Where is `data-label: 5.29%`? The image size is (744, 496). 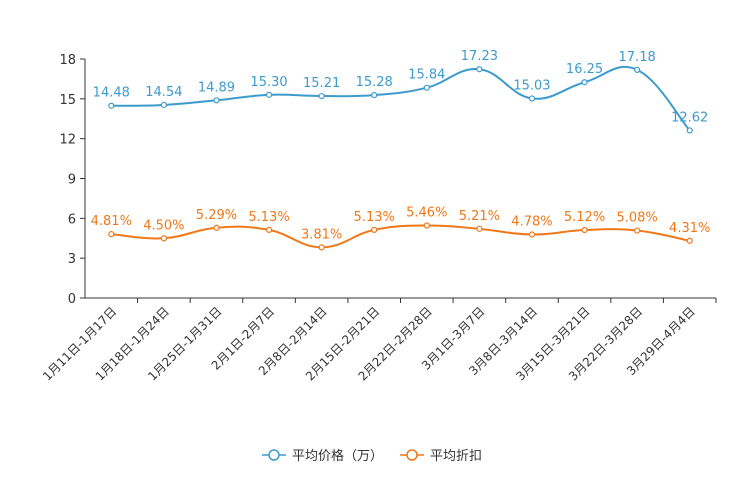
data-label: 5.29% is located at coordinates (216, 215).